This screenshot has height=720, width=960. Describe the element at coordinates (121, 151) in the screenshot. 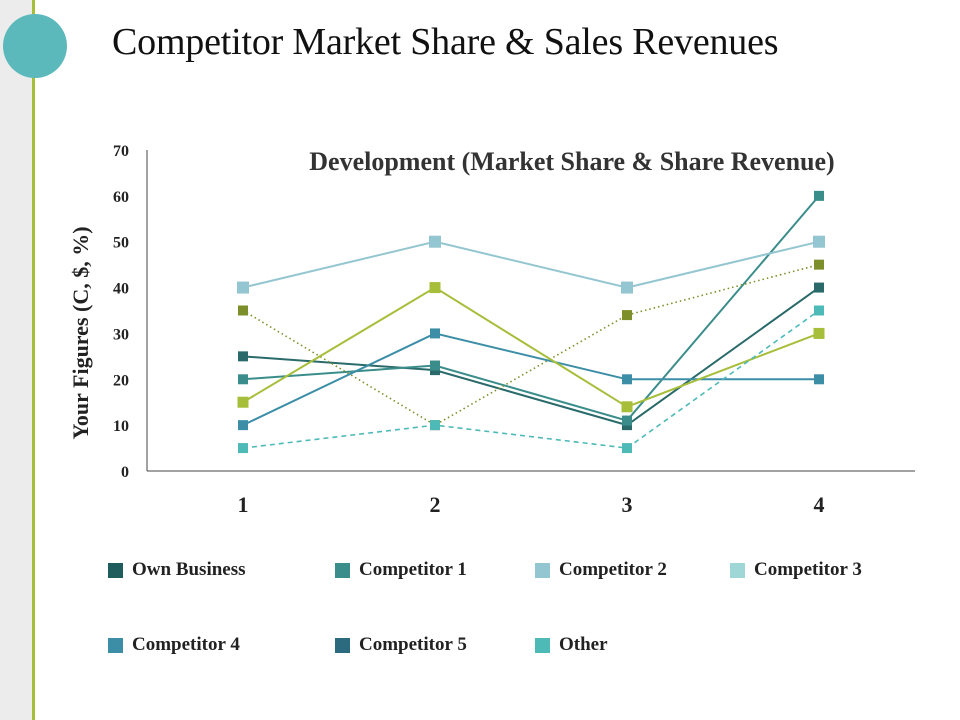

I see `y-tick-label: 70` at that location.